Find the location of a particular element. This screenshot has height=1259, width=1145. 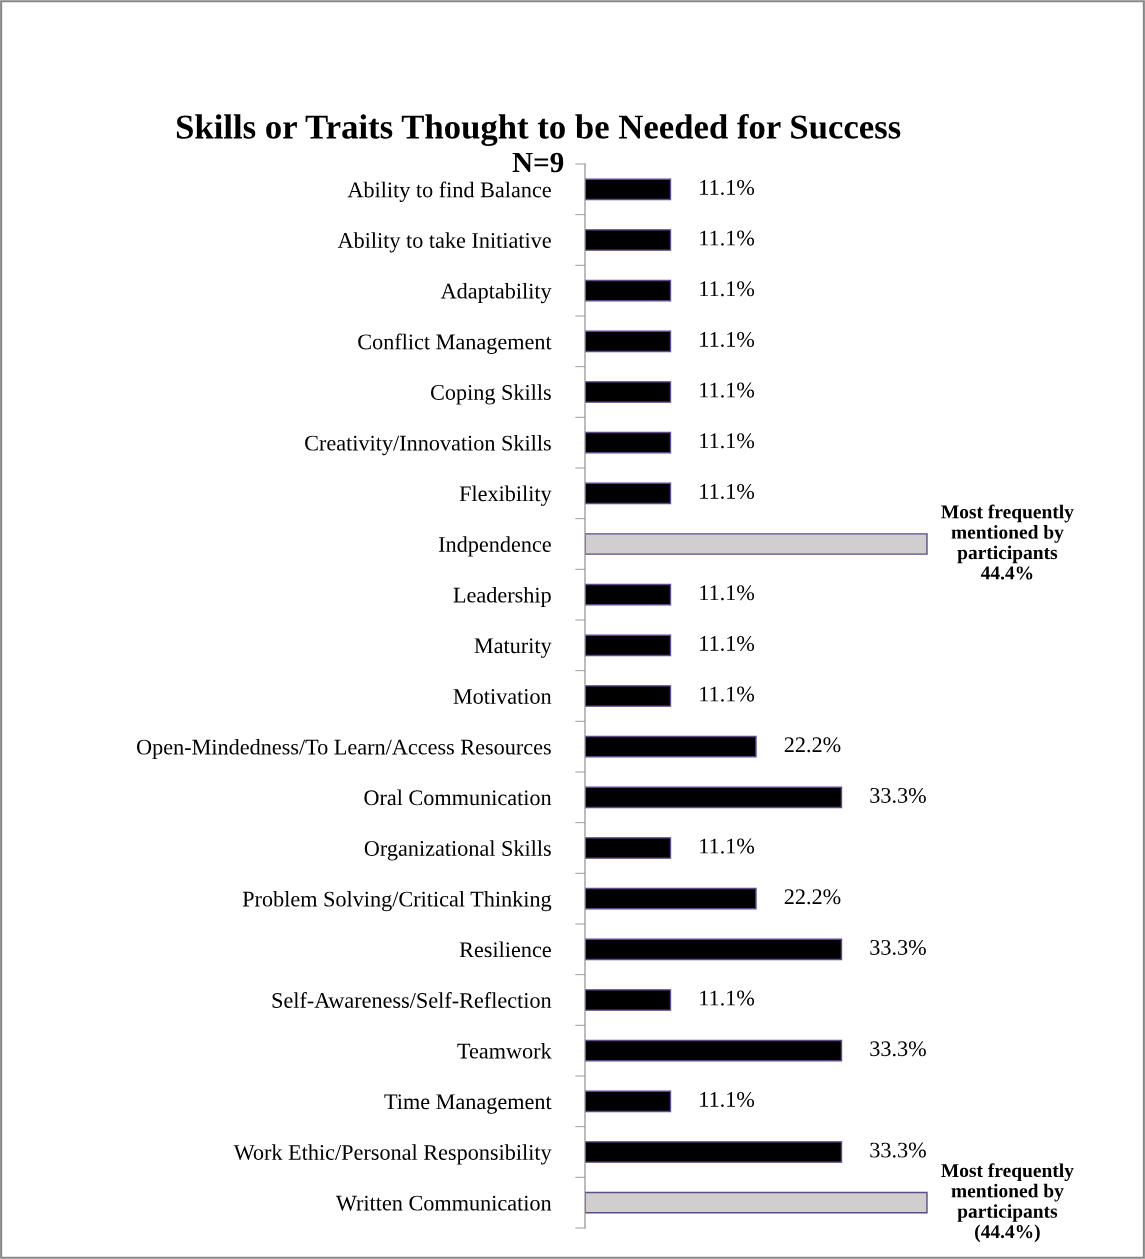

y-tick-label: Open-Mindedness/To Learn/Access Resources is located at coordinates (343, 749).